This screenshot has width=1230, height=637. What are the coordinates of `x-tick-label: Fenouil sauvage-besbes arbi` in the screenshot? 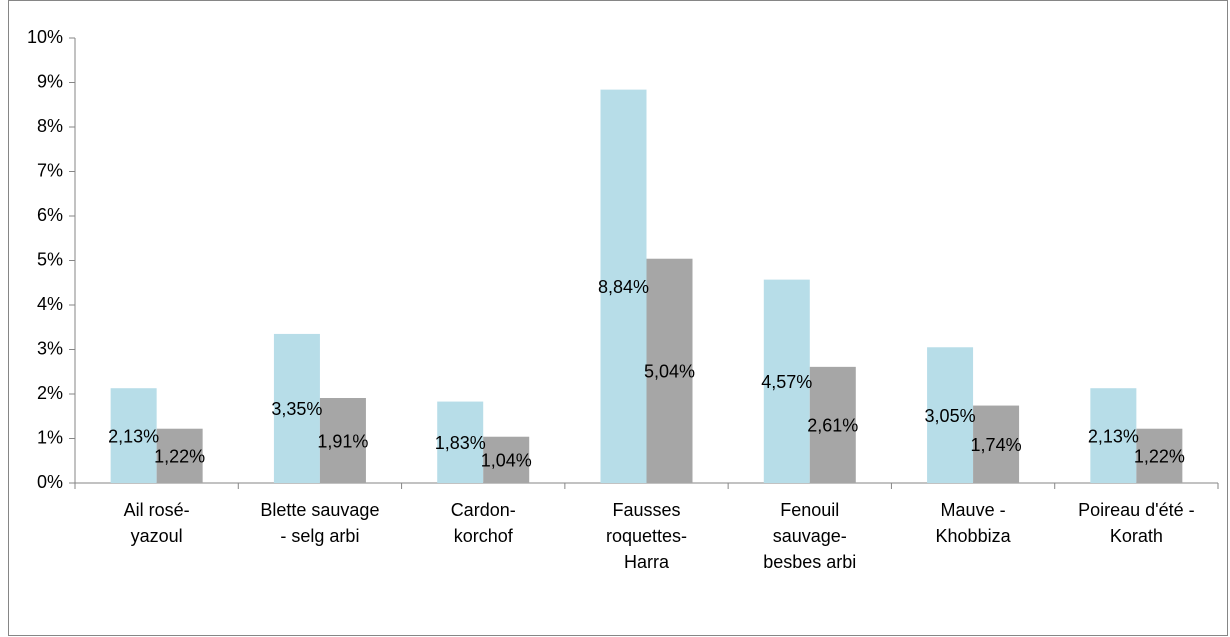 It's located at (809, 536).